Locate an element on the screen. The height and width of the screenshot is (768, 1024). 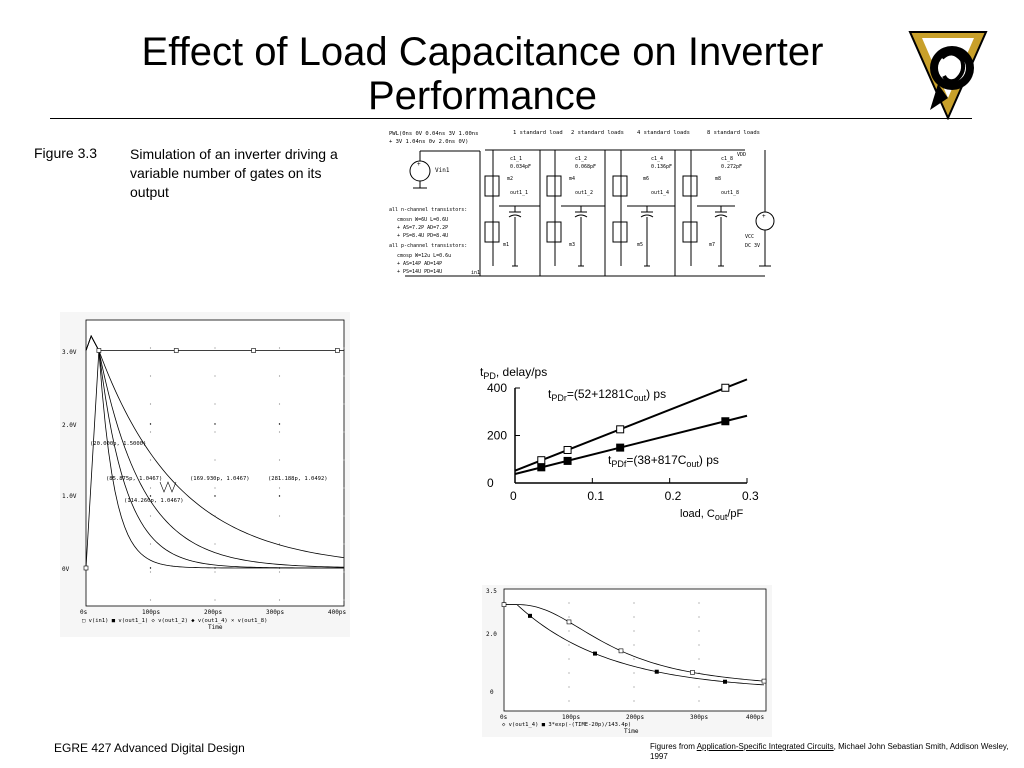
out1-4-curve is located at coordinates (214, 451).